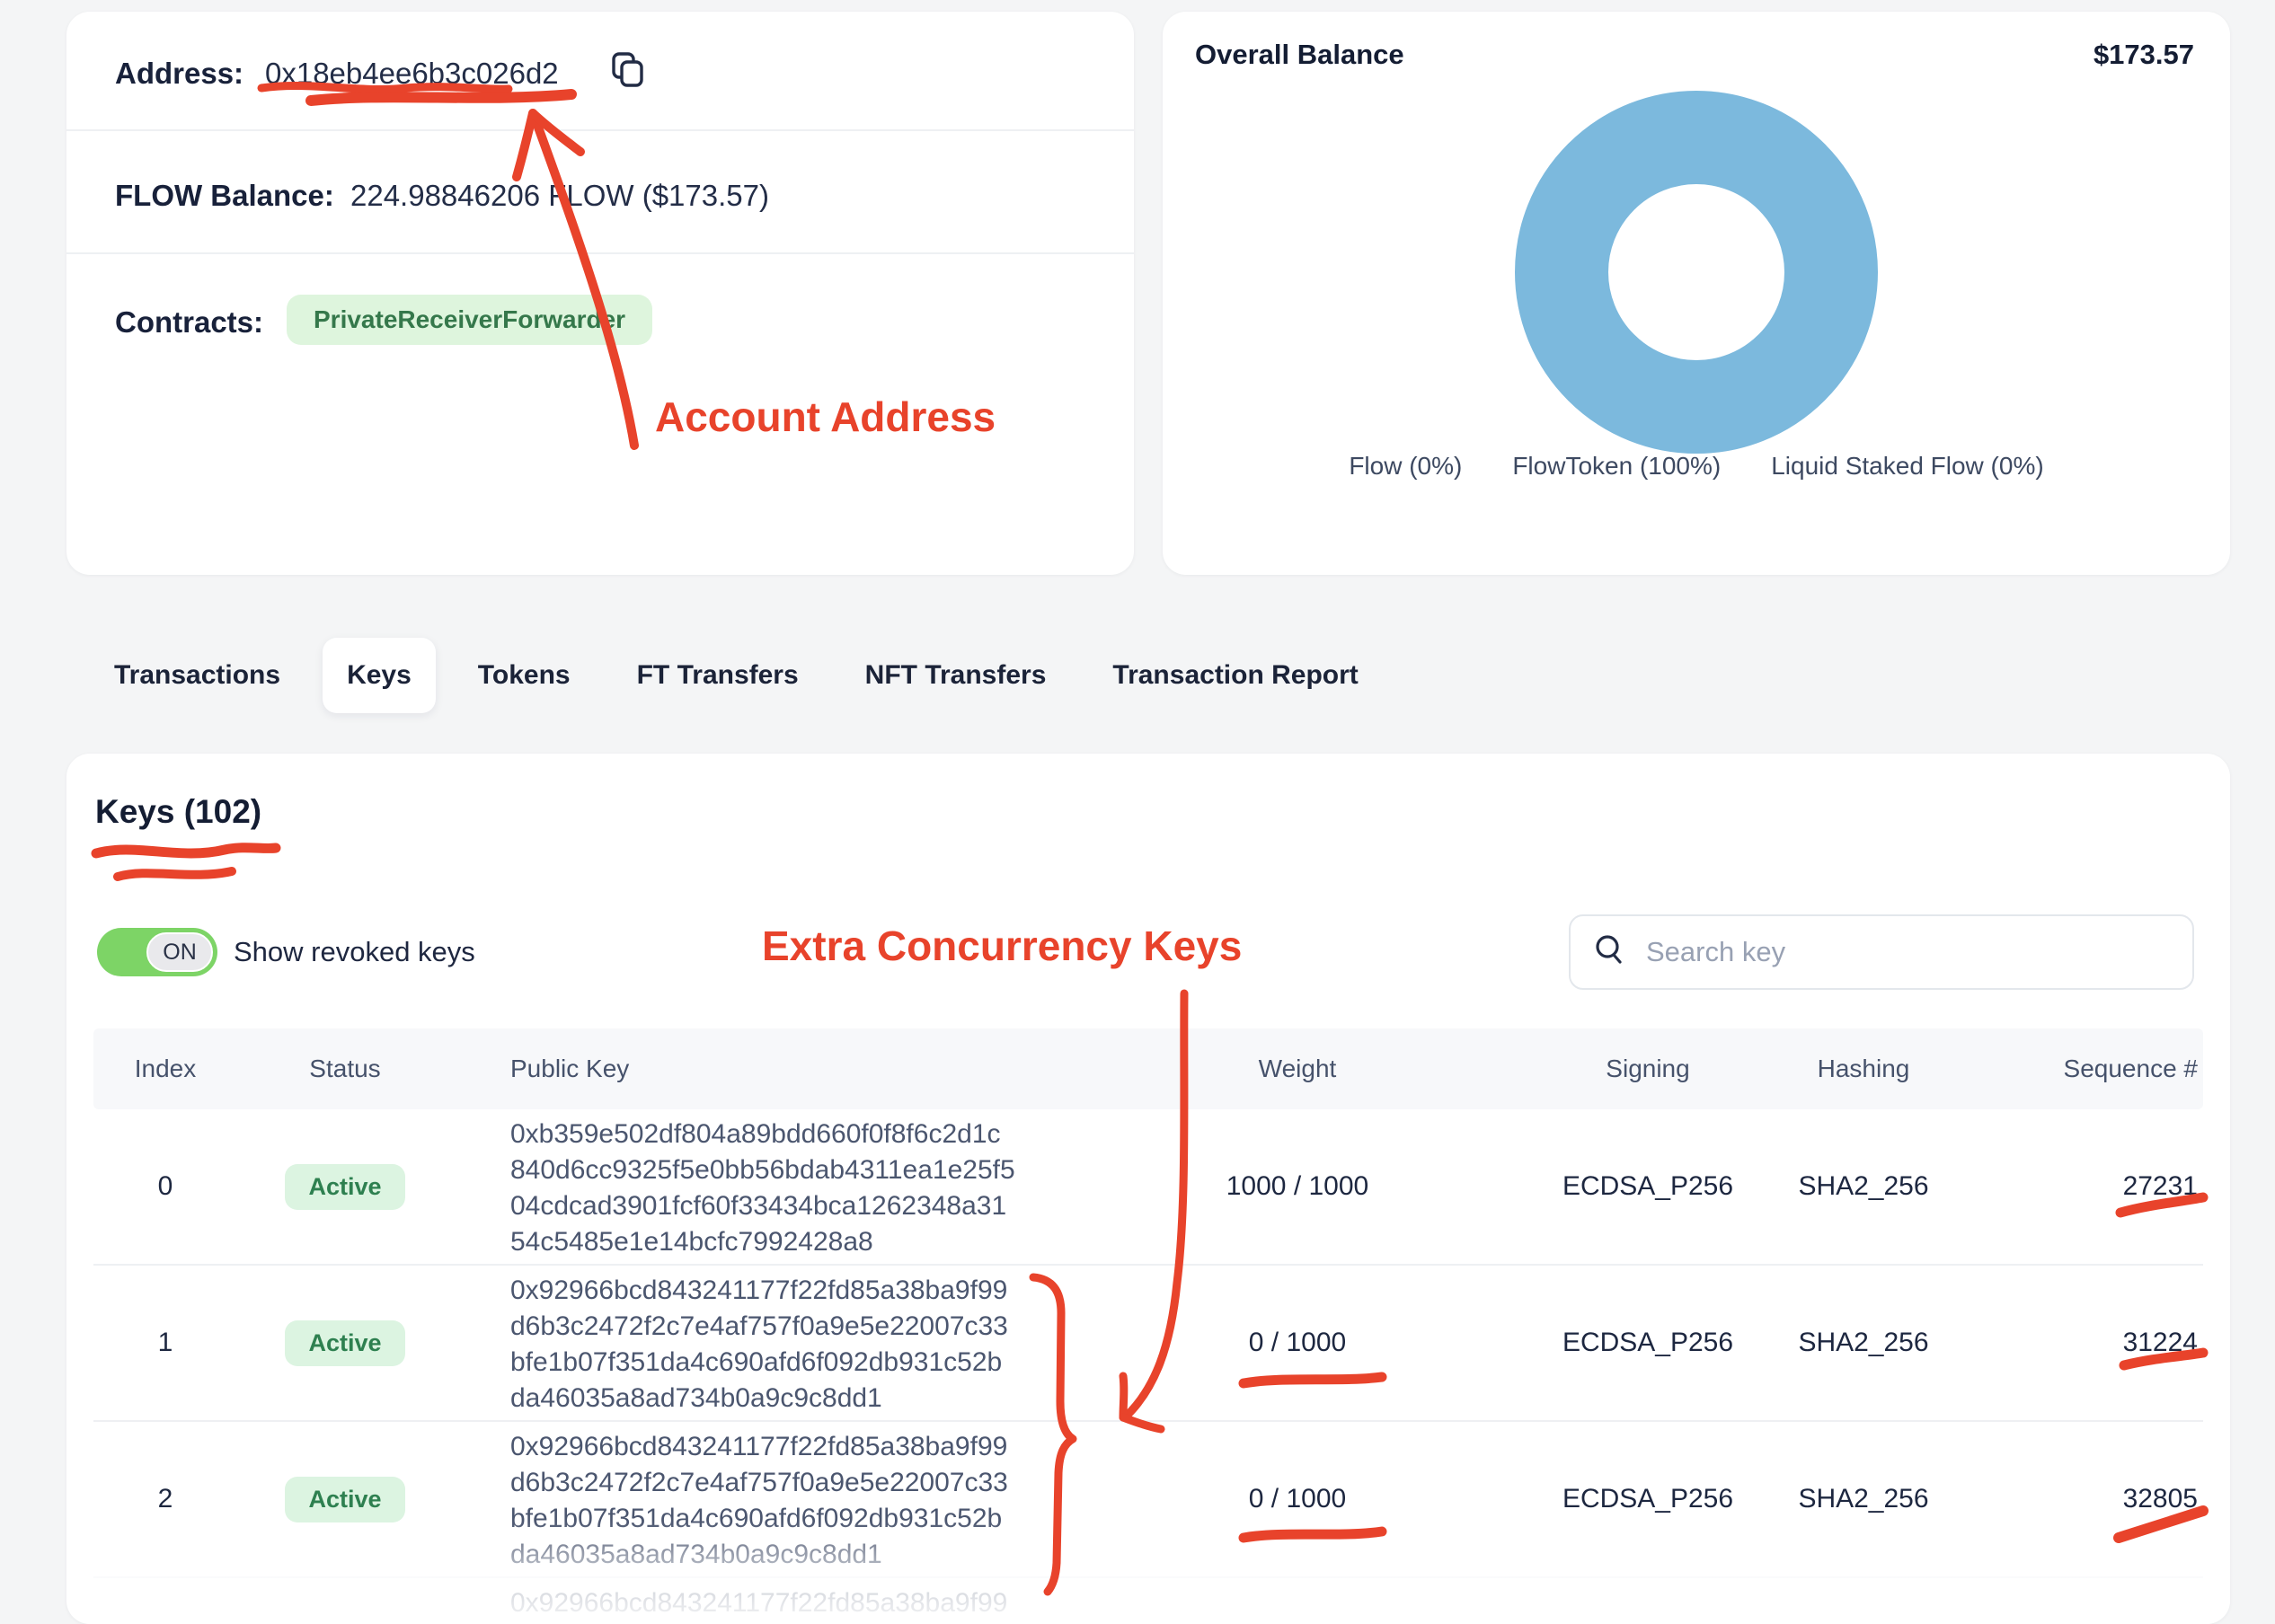 Image resolution: width=2275 pixels, height=1624 pixels. What do you see at coordinates (1235, 675) in the screenshot?
I see `tab-transaction-report: Transaction Report` at bounding box center [1235, 675].